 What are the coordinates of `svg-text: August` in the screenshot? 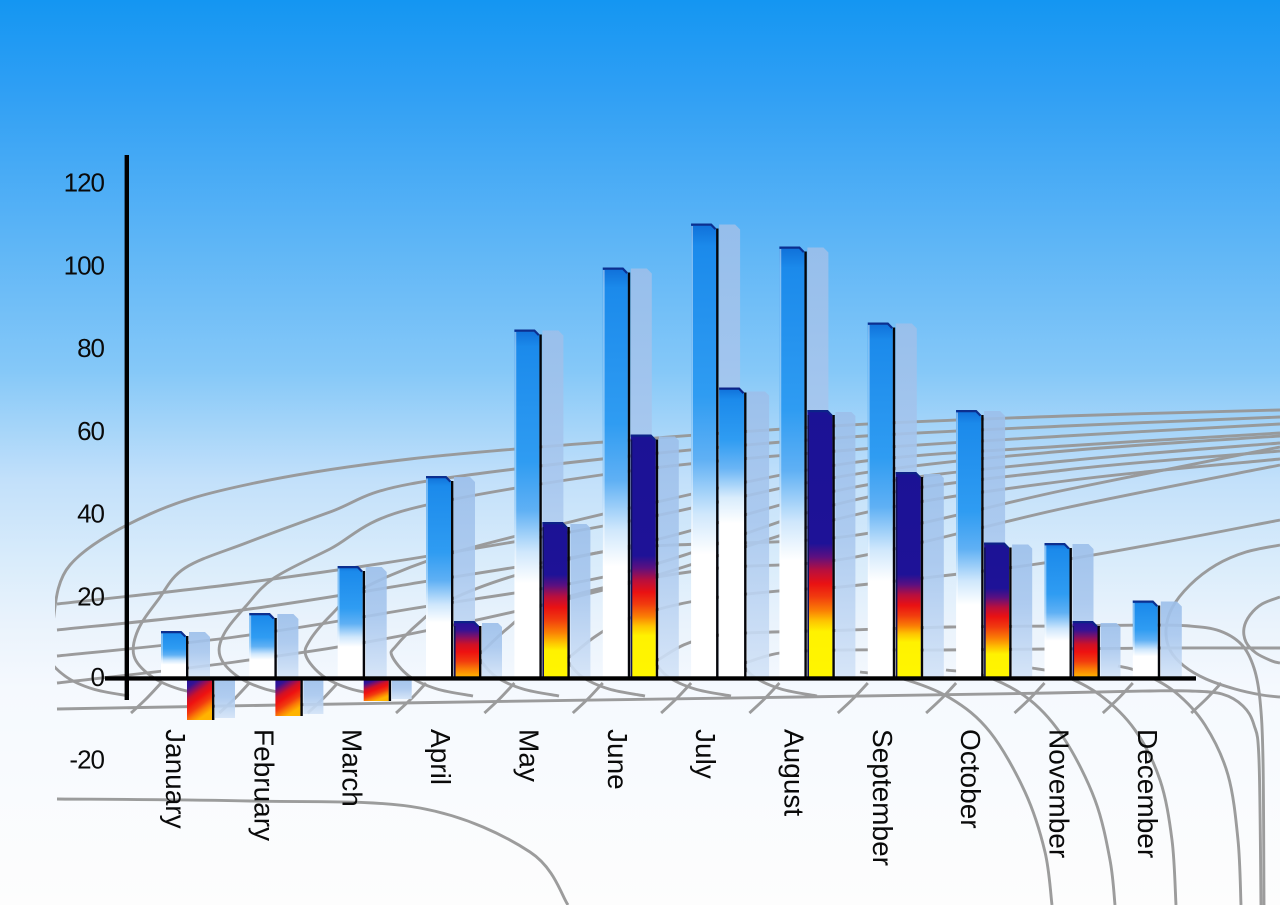 It's located at (793, 772).